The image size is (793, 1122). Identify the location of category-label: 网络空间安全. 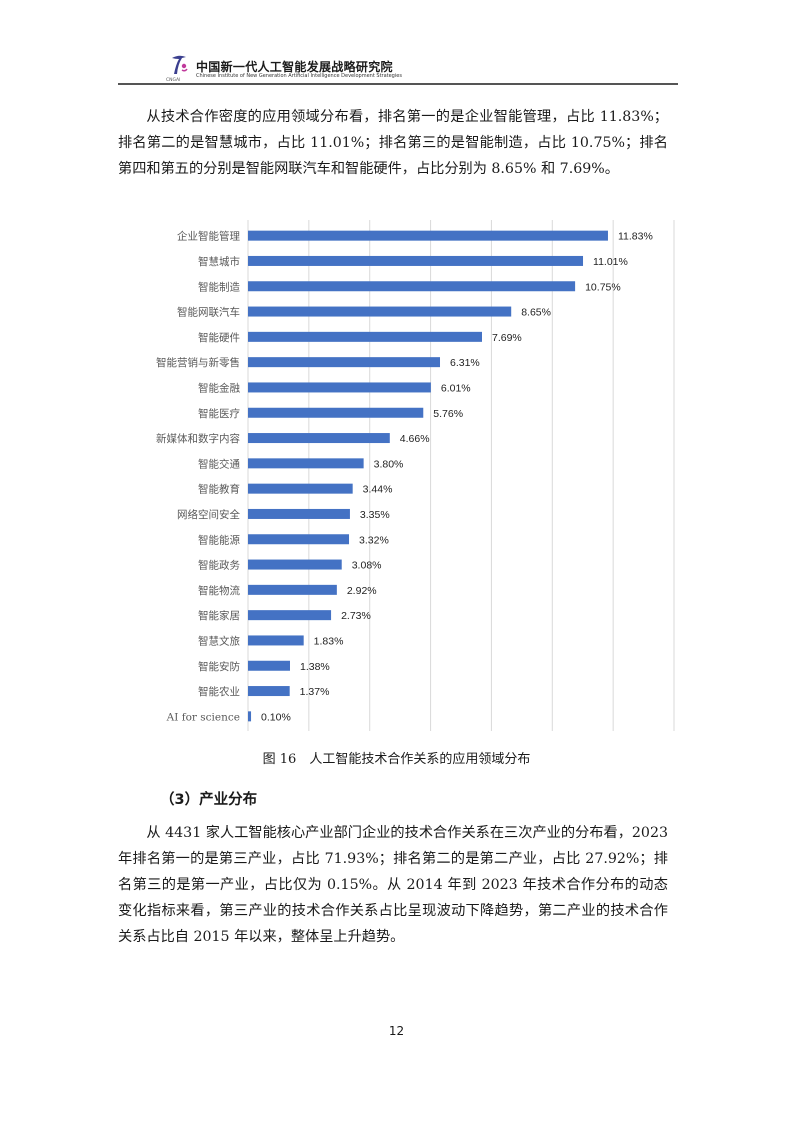
(208, 514).